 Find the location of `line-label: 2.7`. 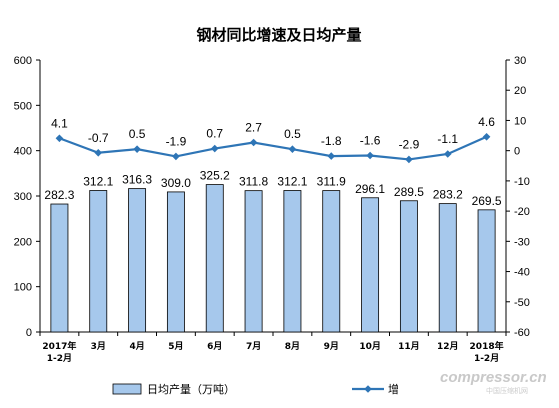

line-label: 2.7 is located at coordinates (253, 128).